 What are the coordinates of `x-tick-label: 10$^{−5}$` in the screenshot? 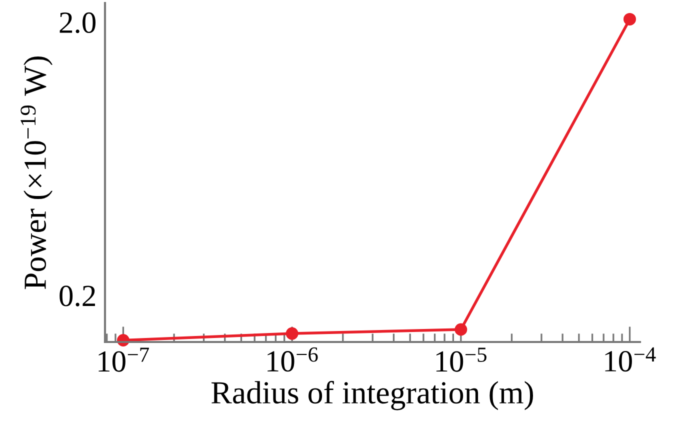 It's located at (461, 360).